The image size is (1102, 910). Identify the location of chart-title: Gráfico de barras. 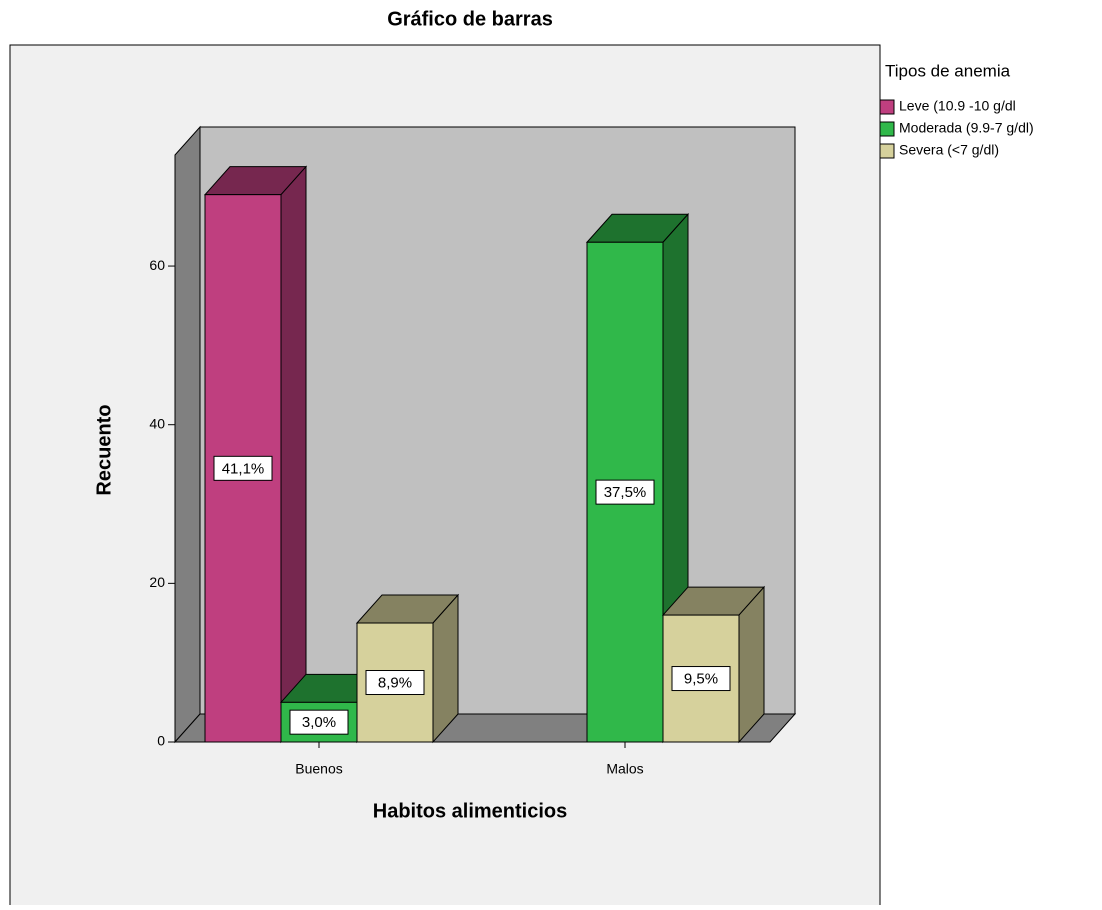
(470, 19).